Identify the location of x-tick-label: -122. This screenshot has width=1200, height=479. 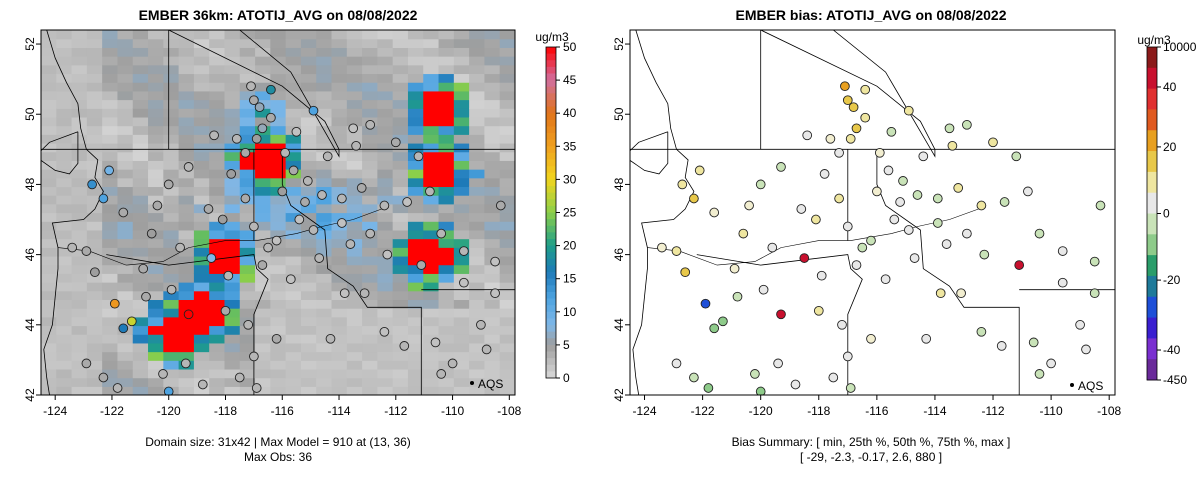
(703, 411).